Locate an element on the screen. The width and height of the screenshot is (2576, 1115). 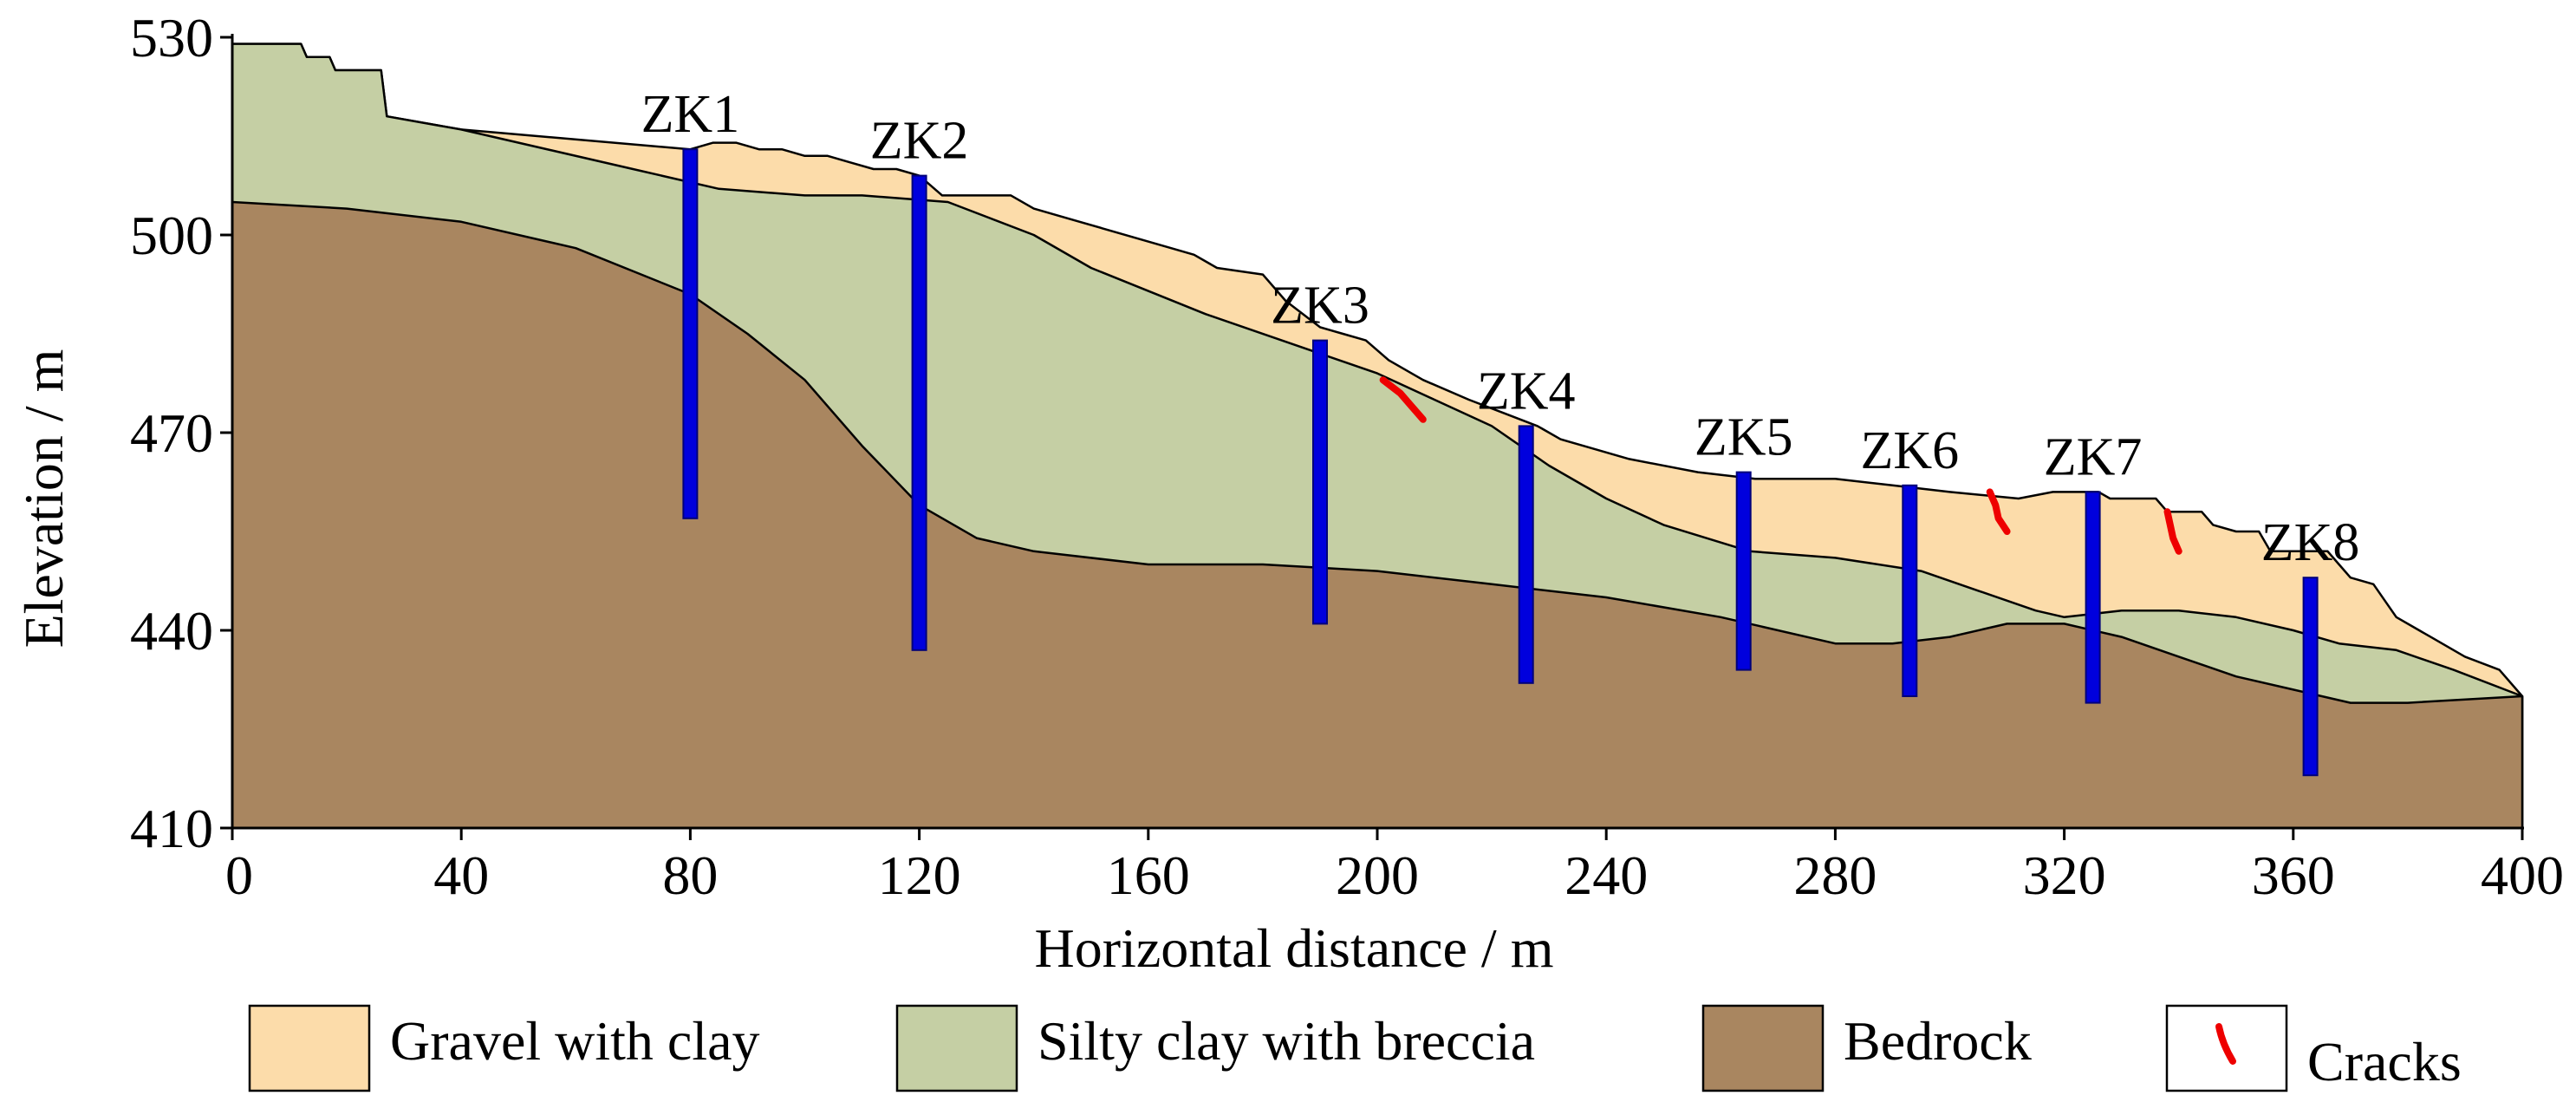
borehole-label-zk7: ZK7 is located at coordinates (2093, 456).